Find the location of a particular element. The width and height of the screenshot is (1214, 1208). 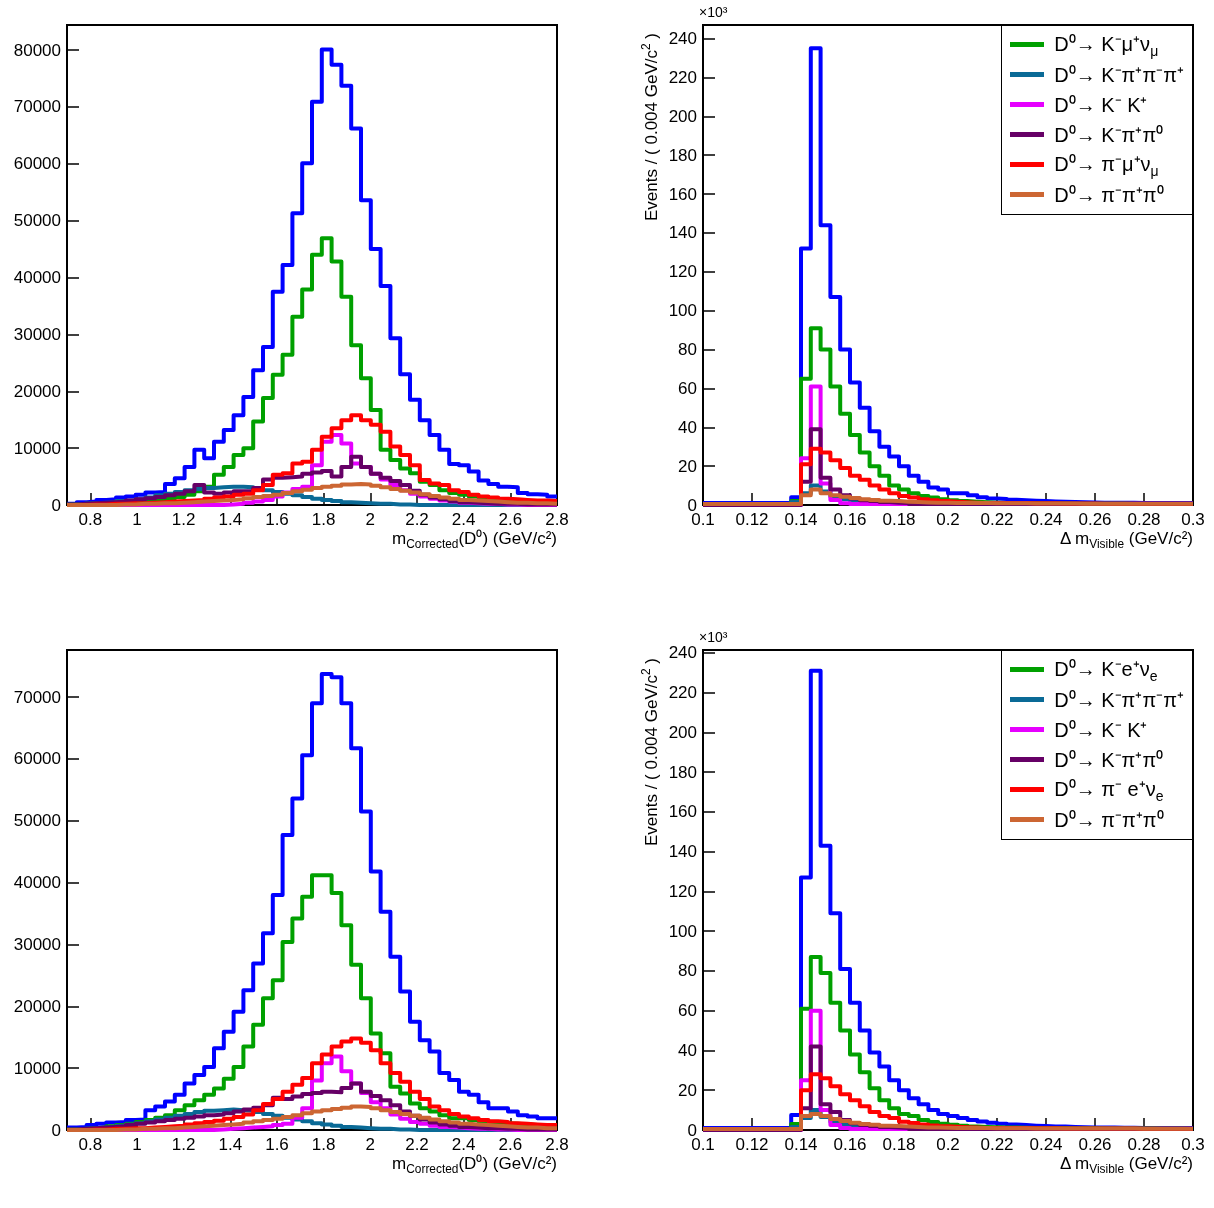

legend-label: D⁰→ K⁻e⁺ν$_{e}$ is located at coordinates (1106, 670).